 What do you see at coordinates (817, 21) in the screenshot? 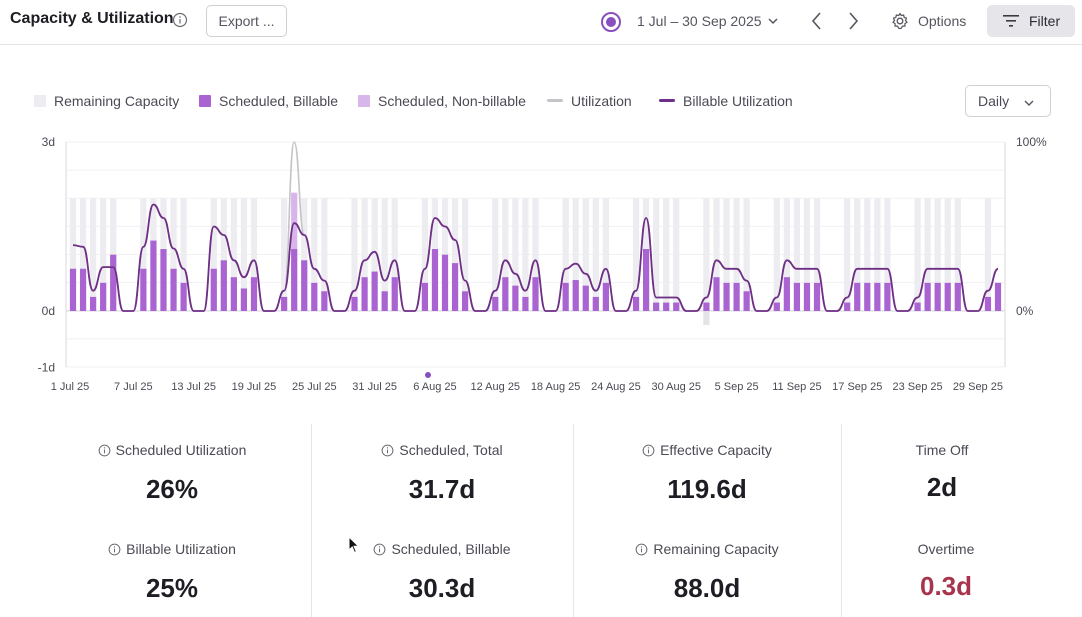
I see `previous-period-button` at bounding box center [817, 21].